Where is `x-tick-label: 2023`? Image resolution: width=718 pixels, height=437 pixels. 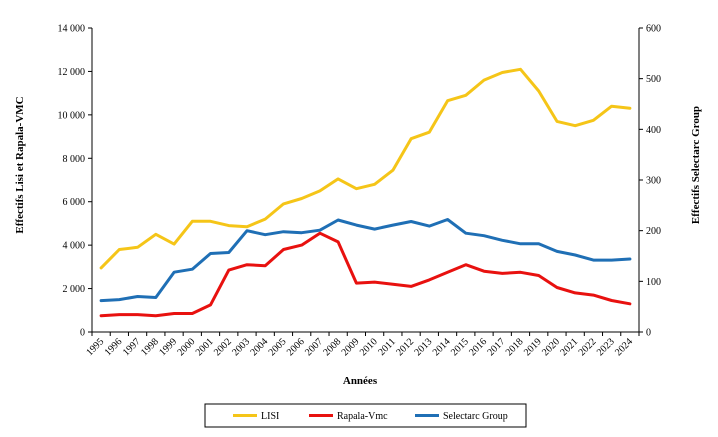
x-tick-label: 2023 is located at coordinates (606, 347).